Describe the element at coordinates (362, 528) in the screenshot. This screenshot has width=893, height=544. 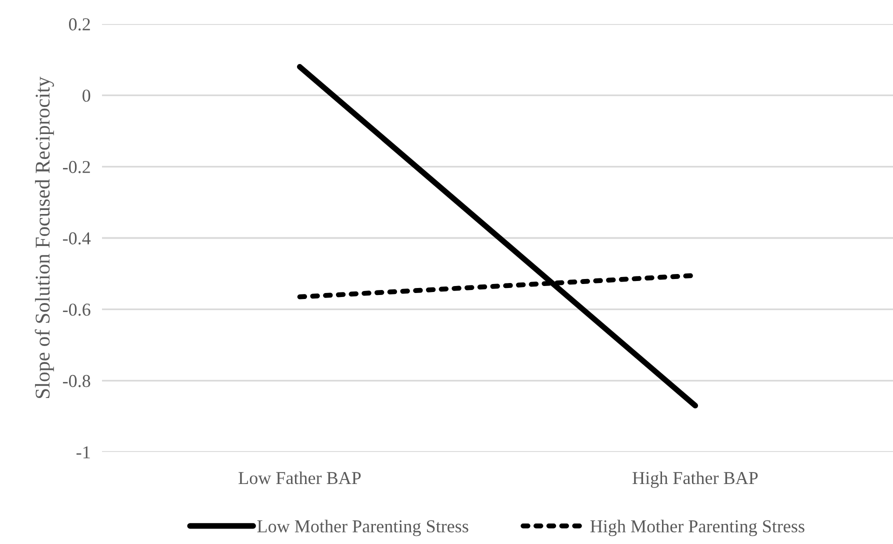
I see `legend-label: Low Mother Parenting Stress` at that location.